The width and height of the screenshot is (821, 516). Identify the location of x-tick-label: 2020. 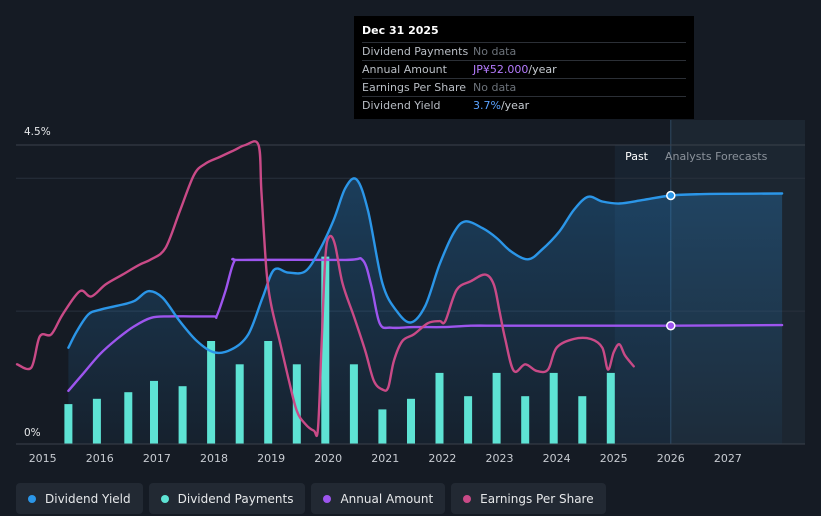
(328, 458).